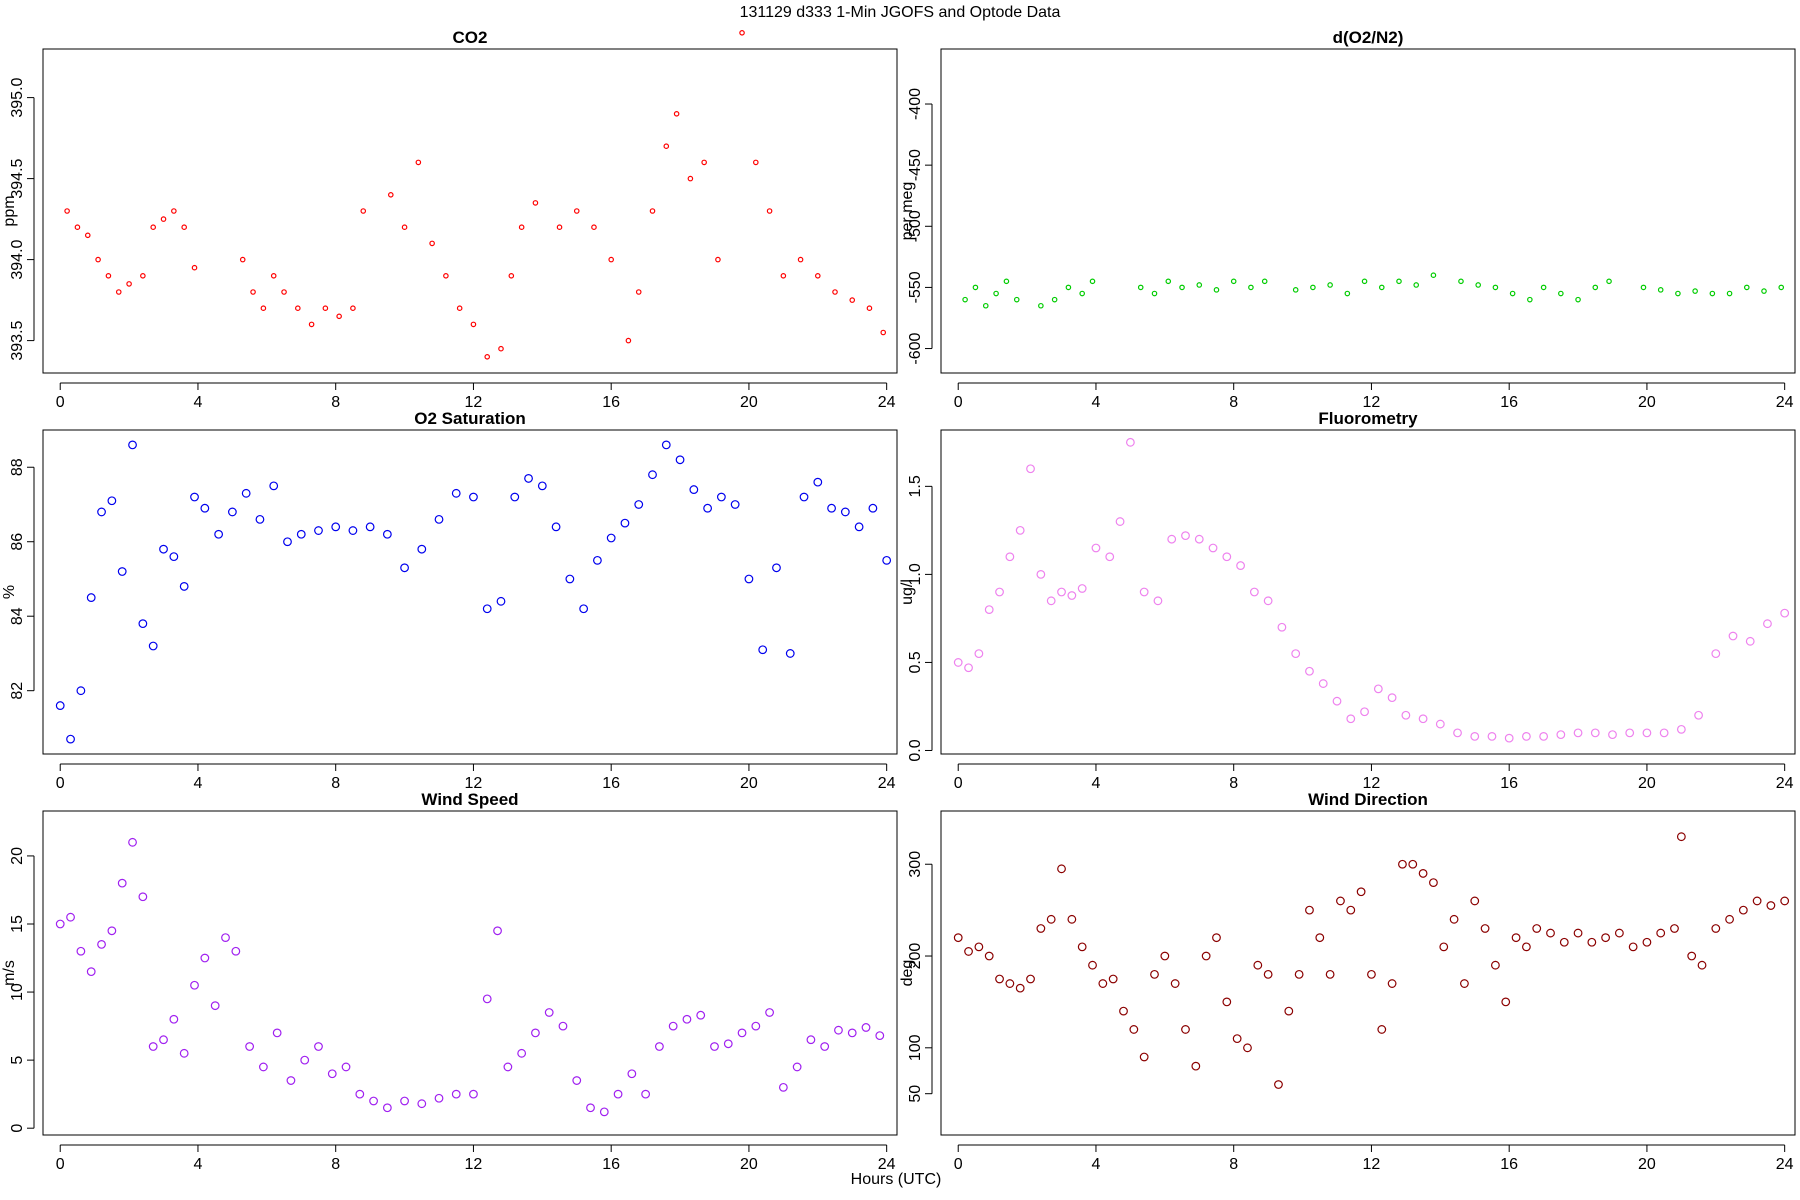  I want to click on co2-x-tick-label: 20, so click(749, 402).